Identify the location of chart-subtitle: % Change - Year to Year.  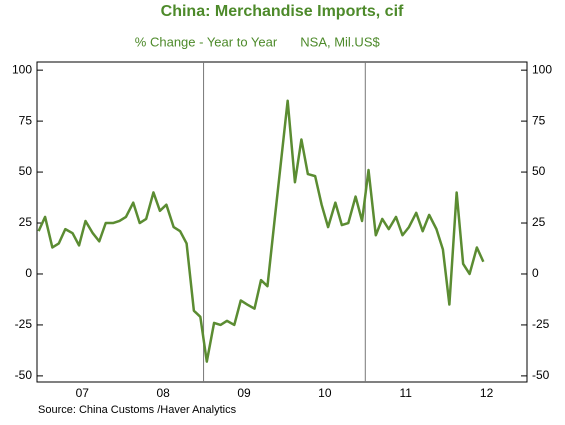
(206, 41).